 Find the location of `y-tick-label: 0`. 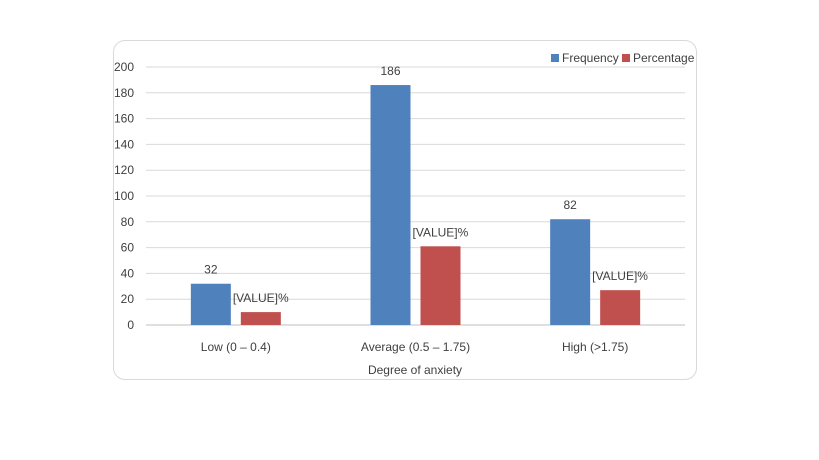

y-tick-label: 0 is located at coordinates (130, 325).